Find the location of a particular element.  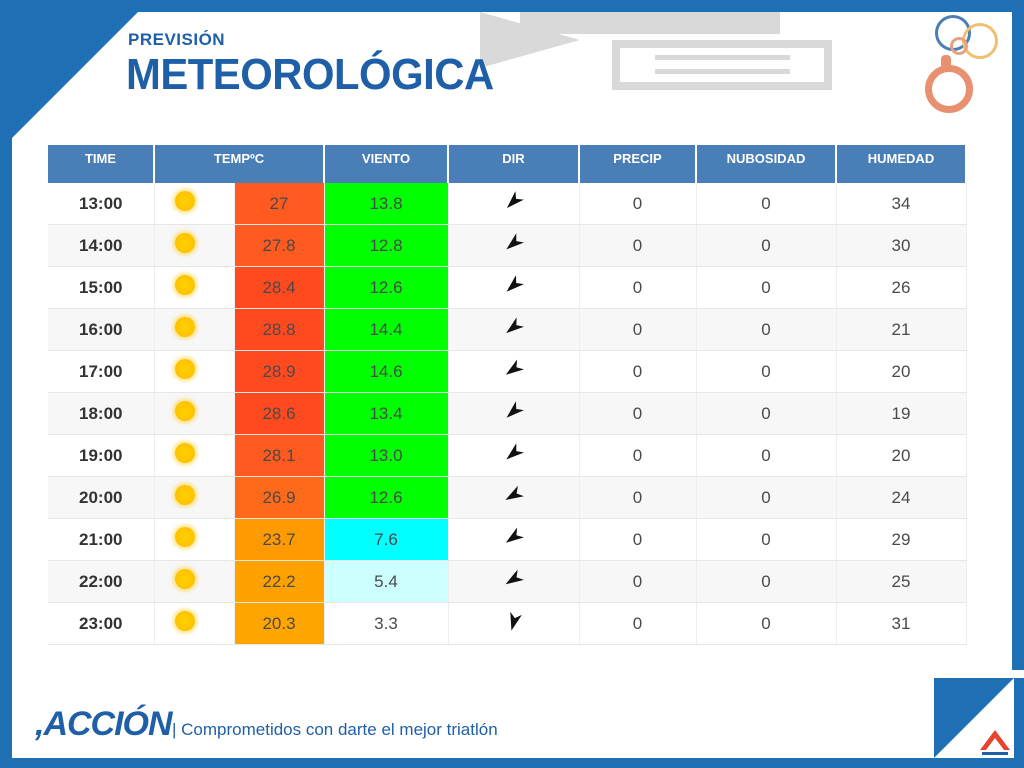

time-cell: 17:00 is located at coordinates (101, 371).